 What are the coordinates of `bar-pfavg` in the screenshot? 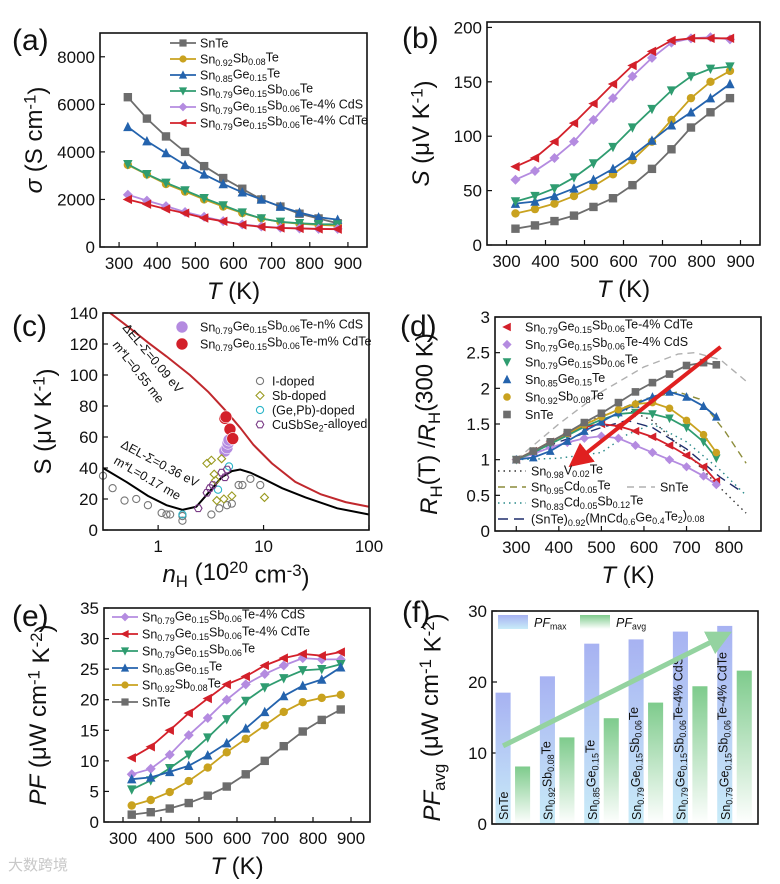 It's located at (567, 780).